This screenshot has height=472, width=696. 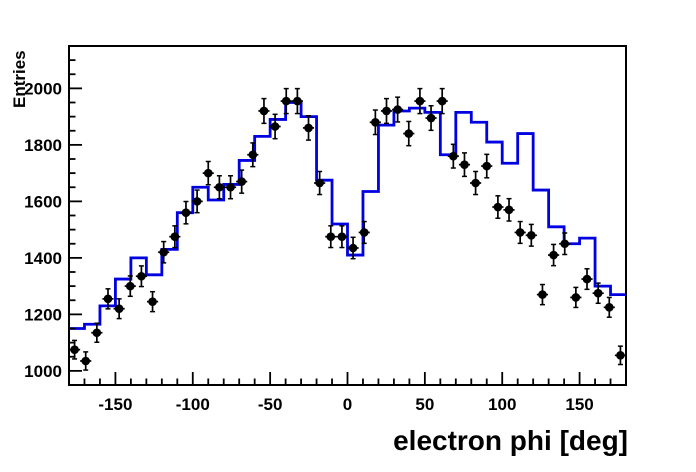 What do you see at coordinates (19, 79) in the screenshot?
I see `y-axis-title: Entries` at bounding box center [19, 79].